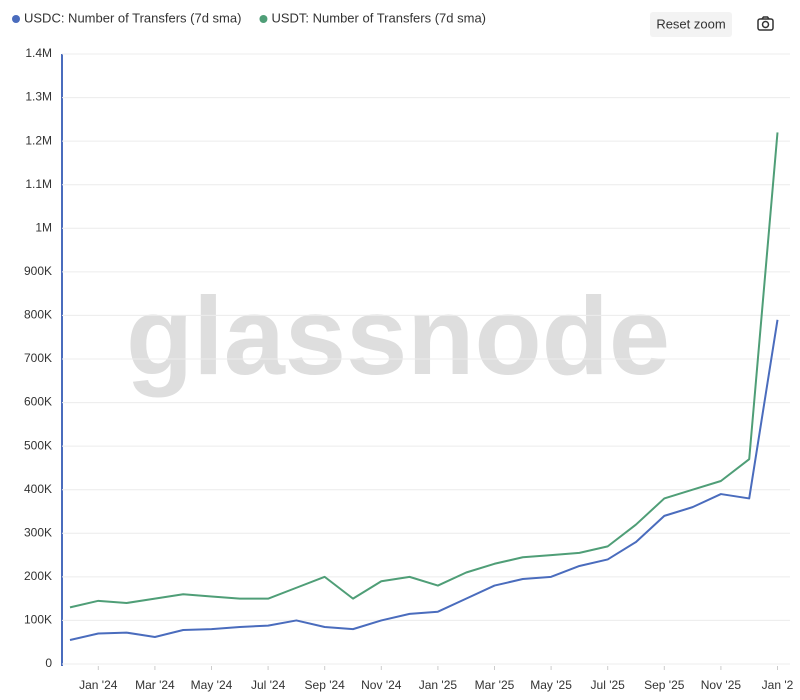 The width and height of the screenshot is (800, 700). Describe the element at coordinates (38, 97) in the screenshot. I see `y-tick-label: 1.3M` at that location.